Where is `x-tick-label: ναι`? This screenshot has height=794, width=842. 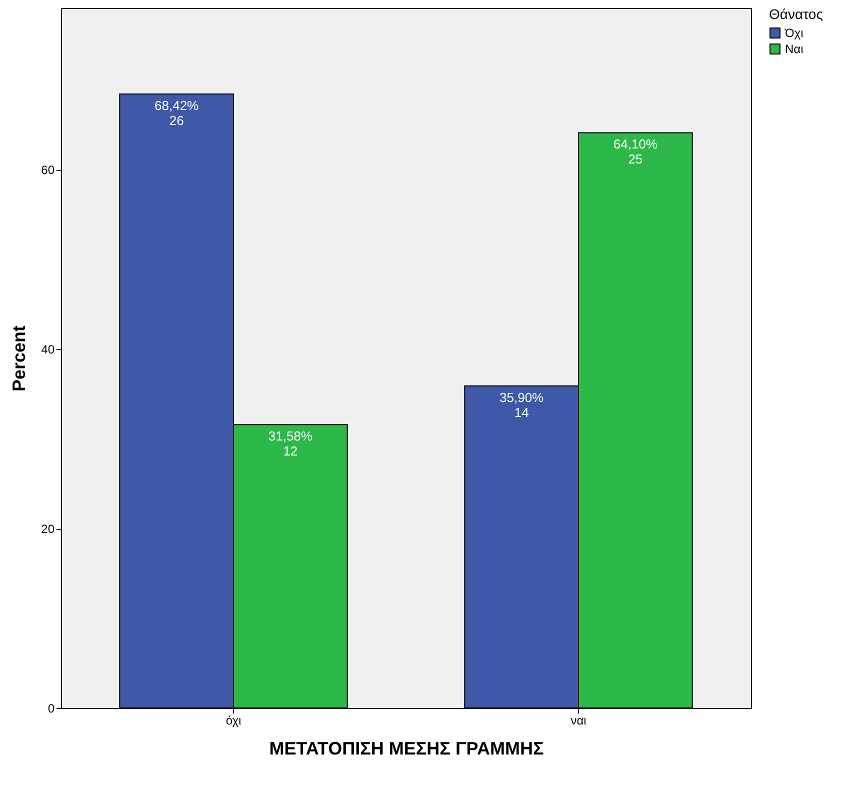 x-tick-label: ναι is located at coordinates (578, 721).